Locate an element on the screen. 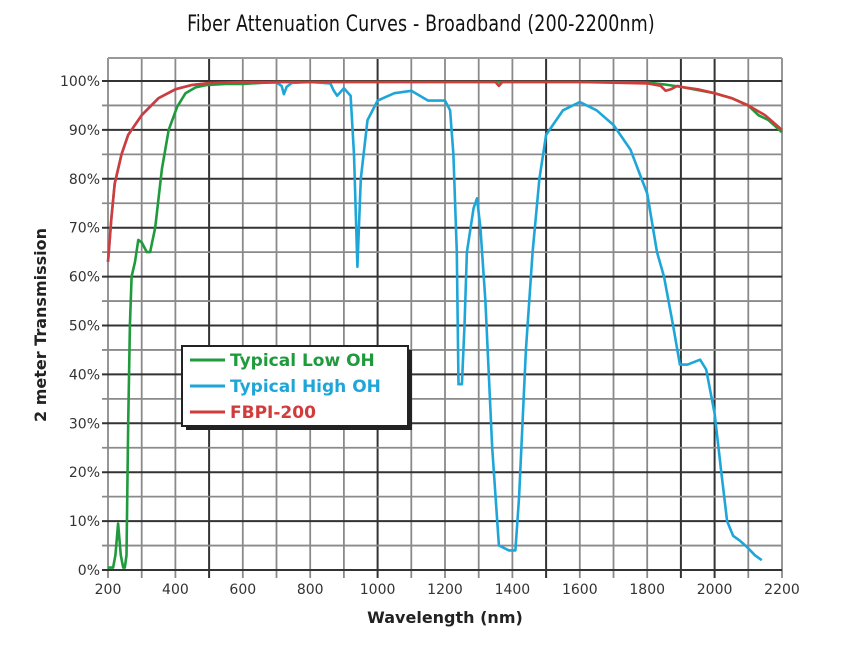 The width and height of the screenshot is (842, 668). legend-label: Typical Low OH is located at coordinates (302, 361).